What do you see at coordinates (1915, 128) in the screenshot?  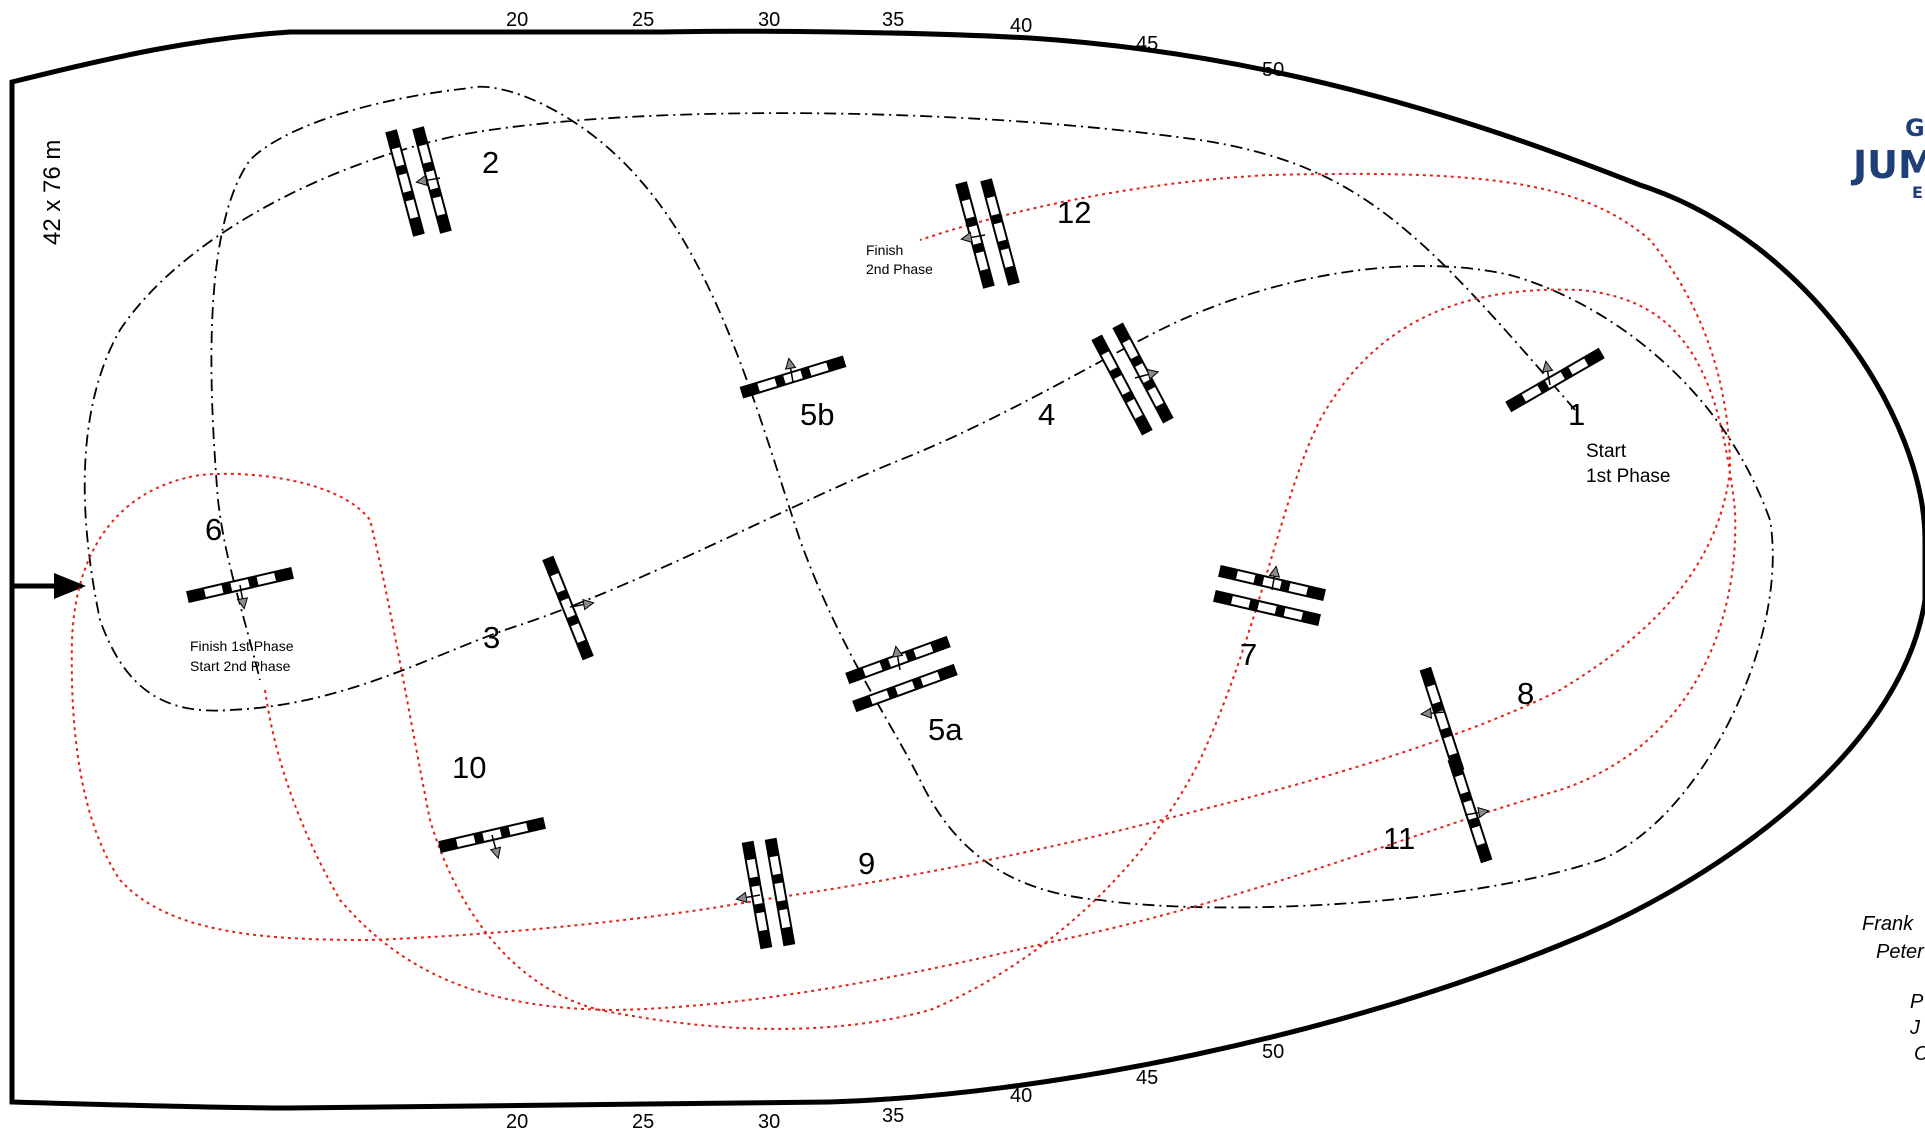 I see `logo-top: G` at bounding box center [1915, 128].